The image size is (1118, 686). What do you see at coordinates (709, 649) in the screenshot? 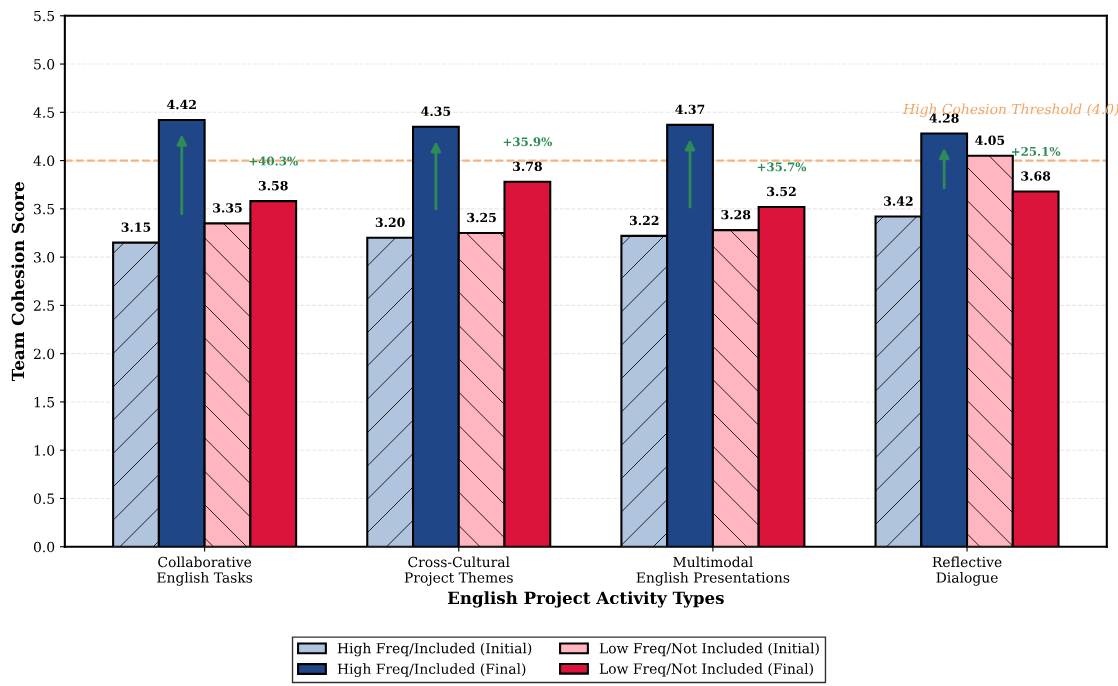
I see `legend-label: Low Freq/Not Included (Initial)` at bounding box center [709, 649].